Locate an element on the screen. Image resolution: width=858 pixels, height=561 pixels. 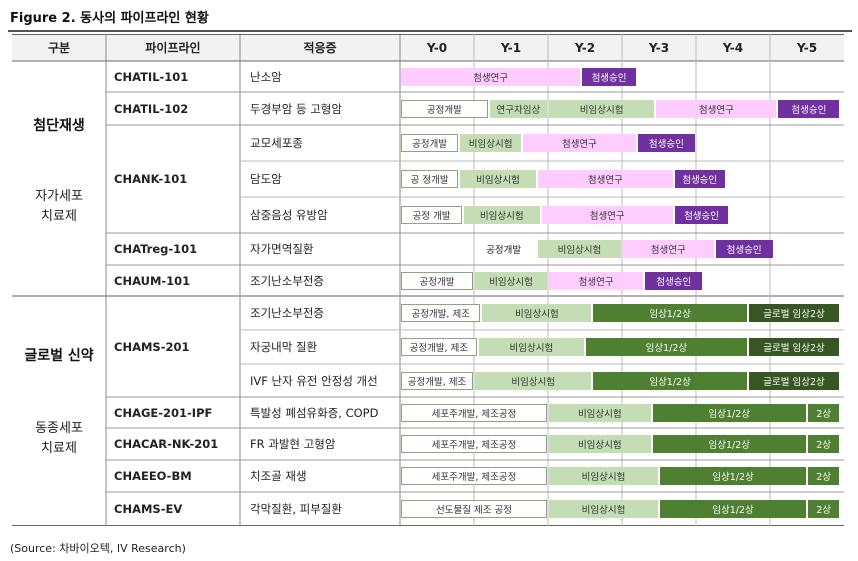
header-y0: Y-0 is located at coordinates (437, 47).